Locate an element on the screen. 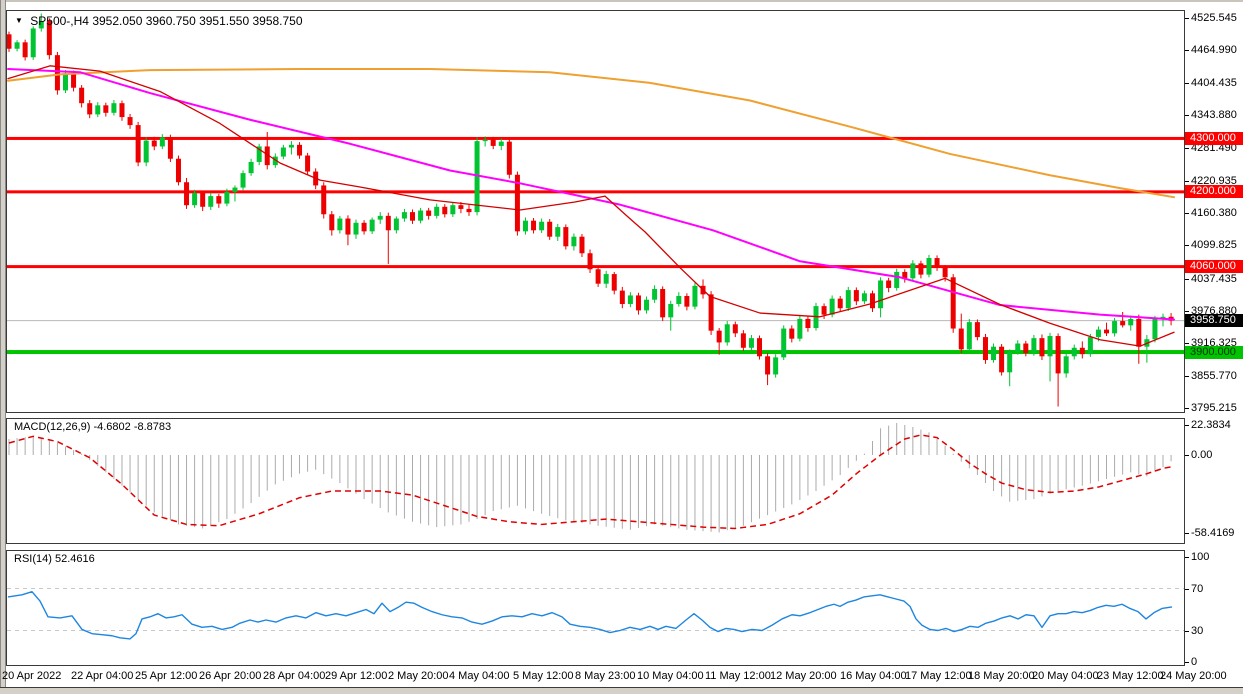 Image resolution: width=1243 pixels, height=694 pixels. axis-tick-label: -58.4169 is located at coordinates (1213, 533).